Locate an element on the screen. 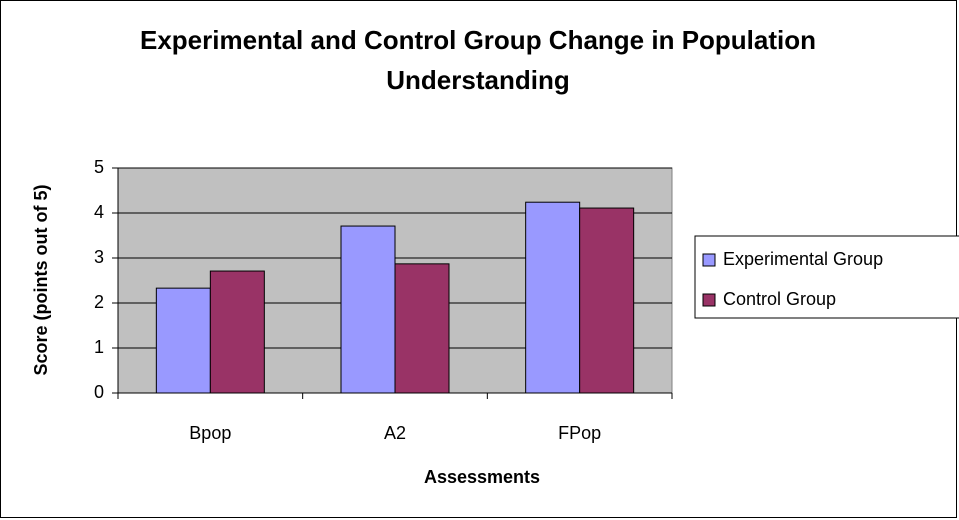 The image size is (959, 520). legend-box is located at coordinates (826, 277).